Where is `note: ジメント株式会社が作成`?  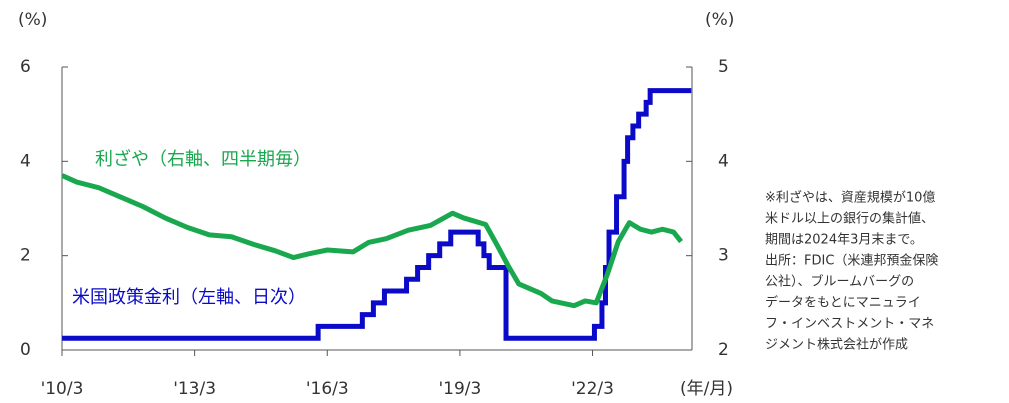
note: ジメント株式会社が作成 is located at coordinates (836, 345).